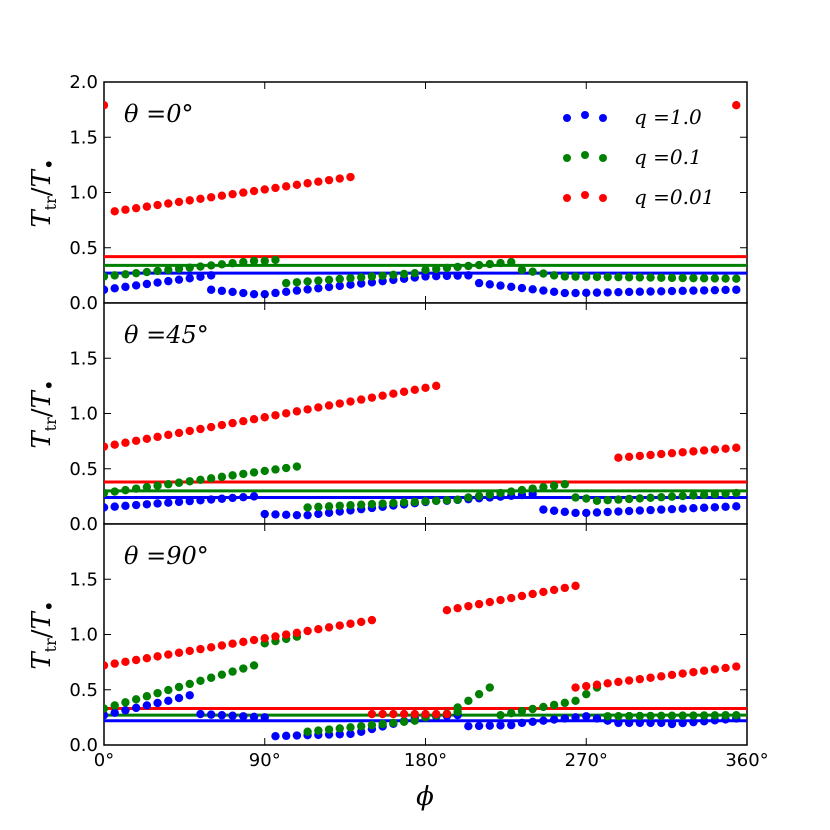  Describe the element at coordinates (83, 414) in the screenshot. I see `y-tick-label: 1.0` at that location.